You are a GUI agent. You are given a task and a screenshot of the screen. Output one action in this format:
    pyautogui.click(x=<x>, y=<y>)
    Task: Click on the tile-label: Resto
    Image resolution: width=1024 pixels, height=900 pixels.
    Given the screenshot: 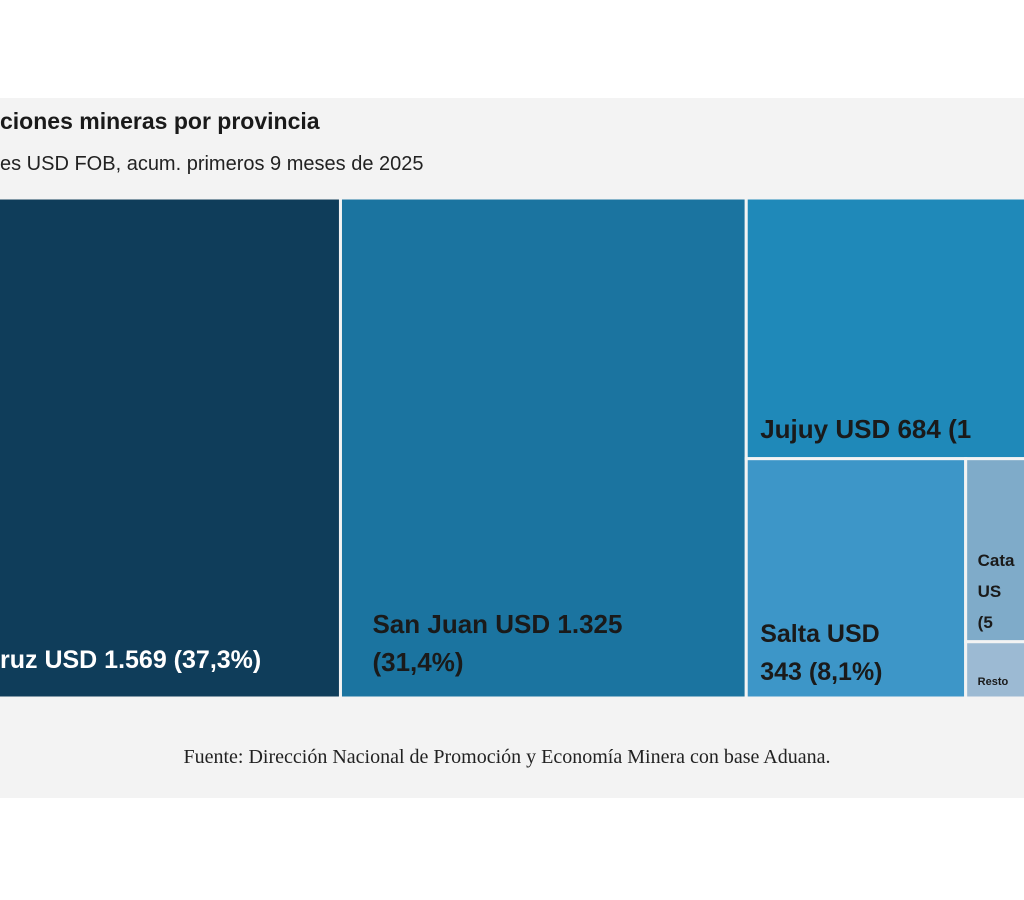 What is the action you would take?
    pyautogui.click(x=993, y=682)
    